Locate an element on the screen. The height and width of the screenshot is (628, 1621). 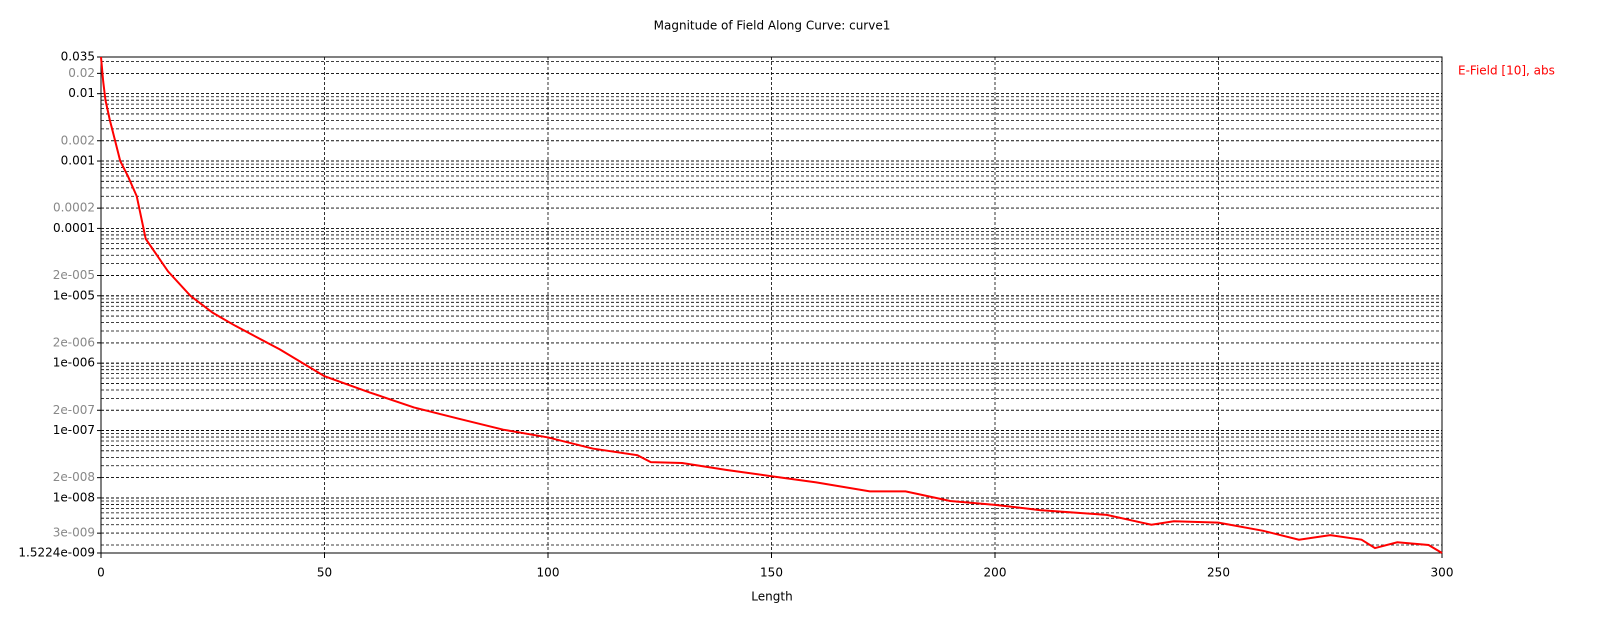
y-tick-label: 0.002 is located at coordinates (78, 140).